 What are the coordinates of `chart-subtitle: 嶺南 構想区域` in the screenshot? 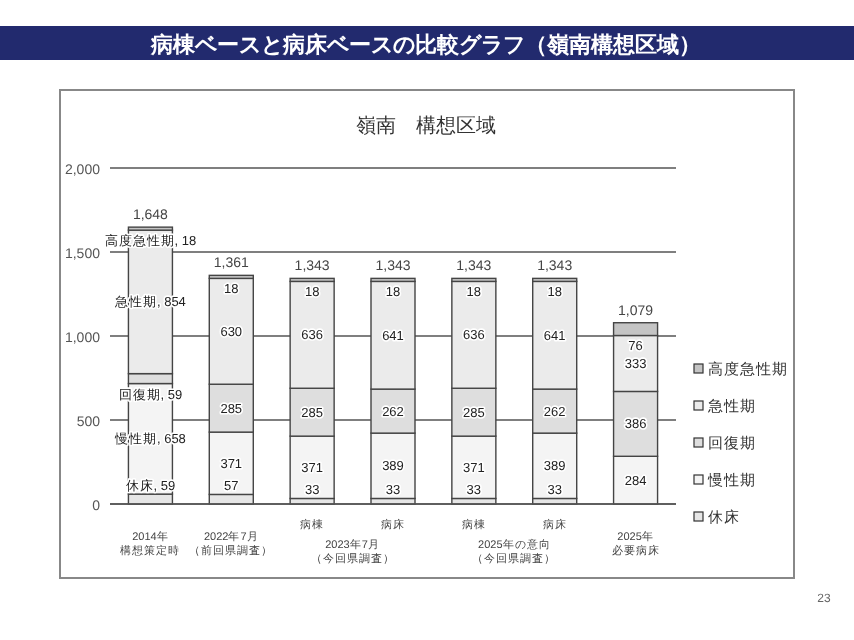 It's located at (426, 126).